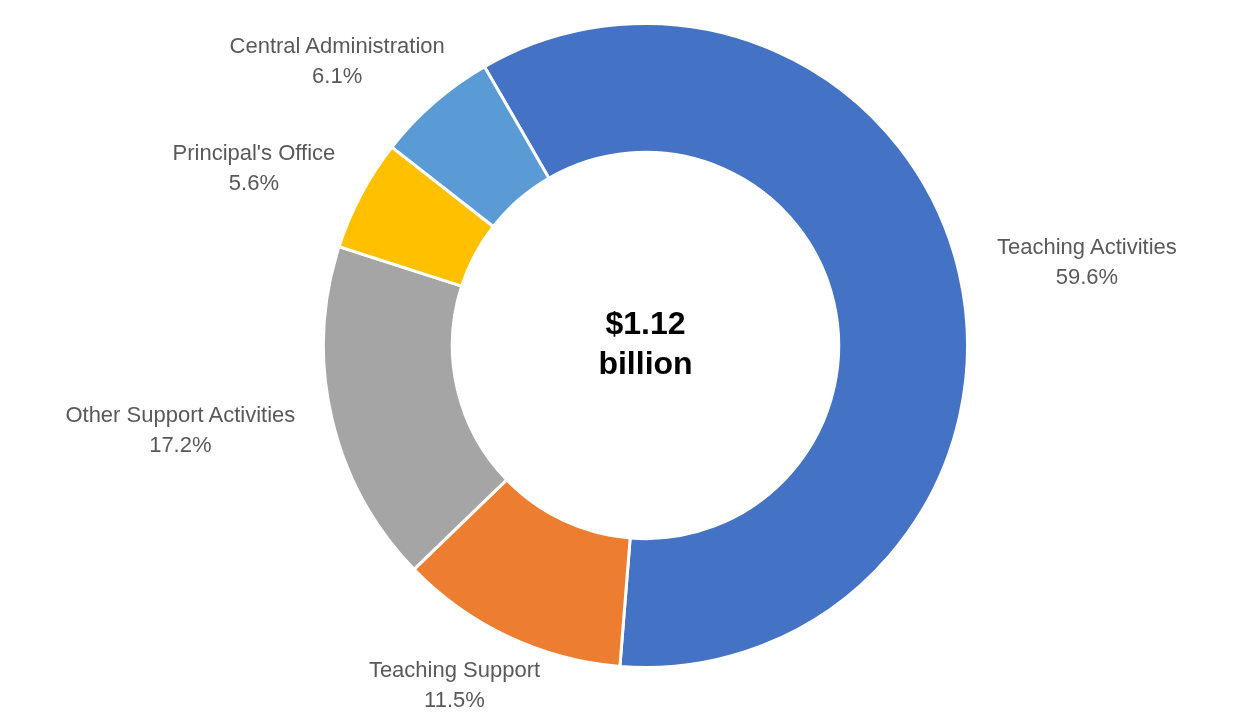 This screenshot has height=727, width=1238. What do you see at coordinates (1087, 276) in the screenshot?
I see `data-label: 59.6%` at bounding box center [1087, 276].